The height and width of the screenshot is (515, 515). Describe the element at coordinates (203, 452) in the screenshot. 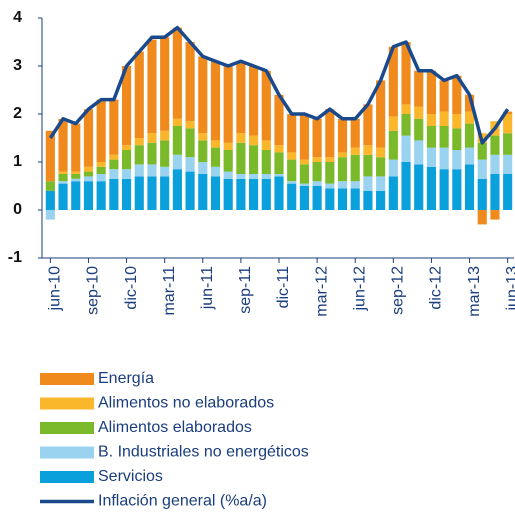

I see `legend-label: B. Industriales no energéticos` at that location.